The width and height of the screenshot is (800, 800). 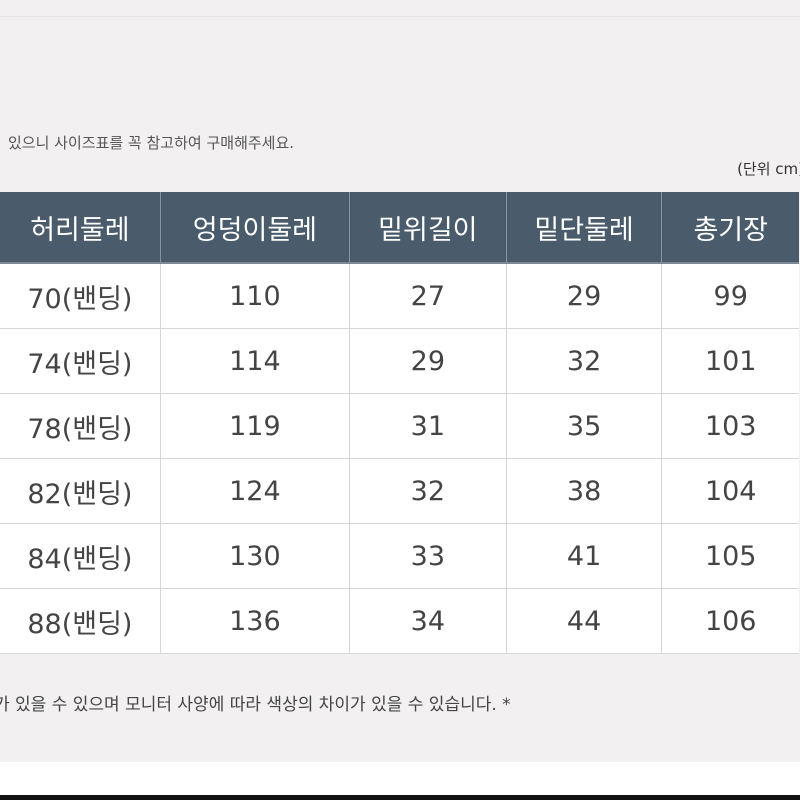 I want to click on table-cell: 44, so click(x=583, y=621).